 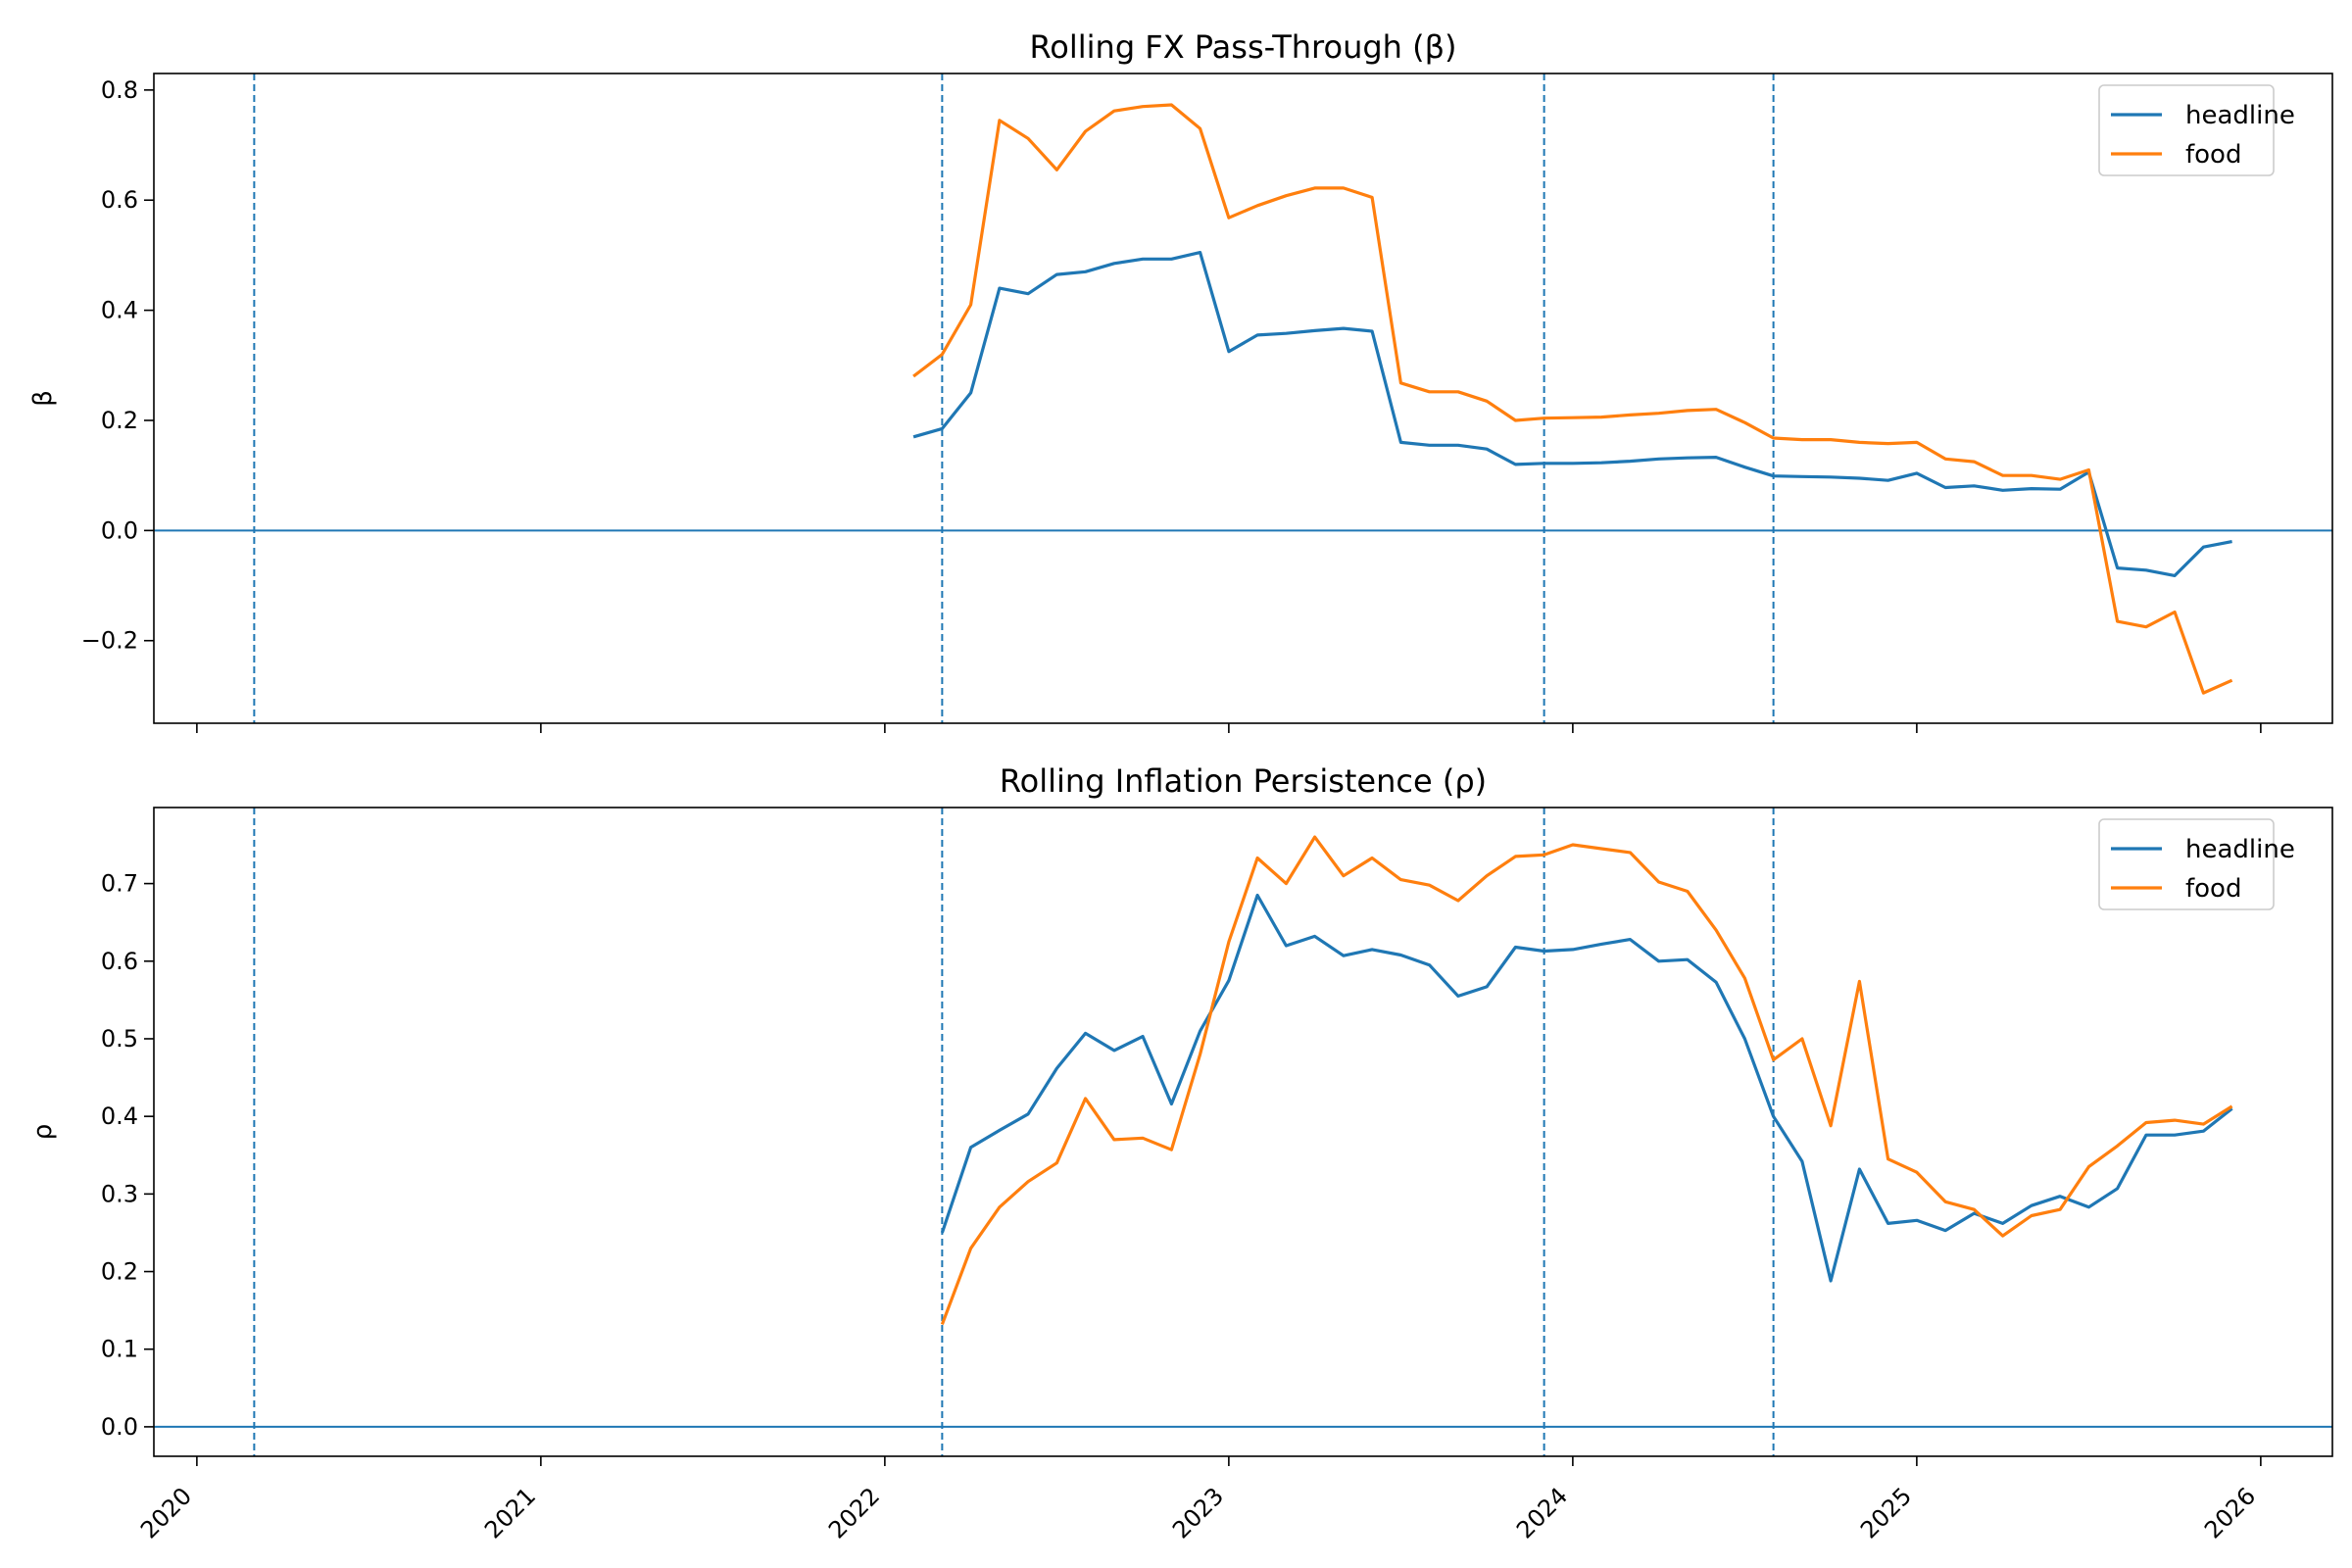 What do you see at coordinates (119, 884) in the screenshot?
I see `y-tick-label: 0.7` at bounding box center [119, 884].